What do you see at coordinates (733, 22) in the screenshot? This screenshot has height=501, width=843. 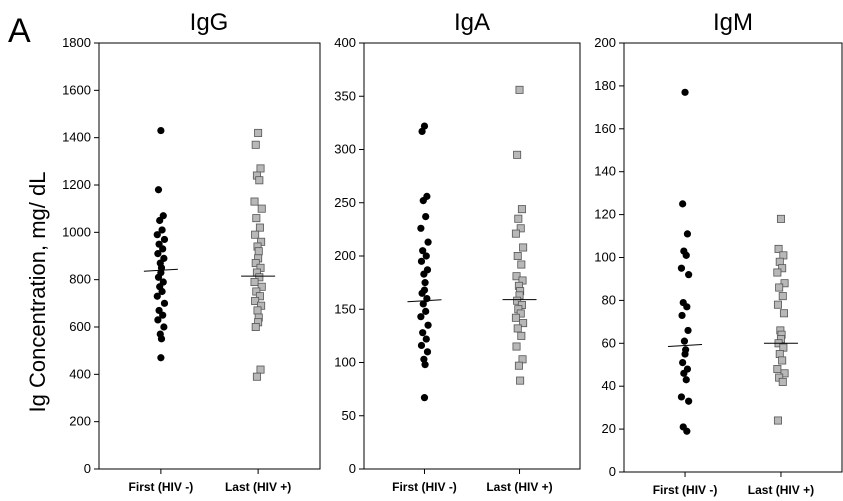 I see `chart-title: IgM` at bounding box center [733, 22].